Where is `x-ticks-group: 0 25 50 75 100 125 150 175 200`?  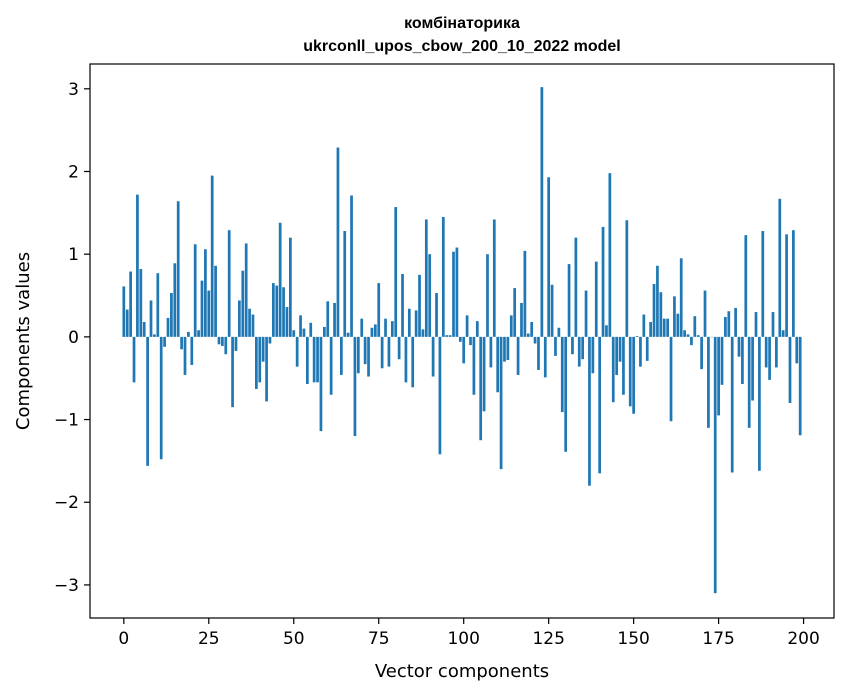 x-ticks-group: 0 25 50 75 100 125 150 175 200 is located at coordinates (469, 633).